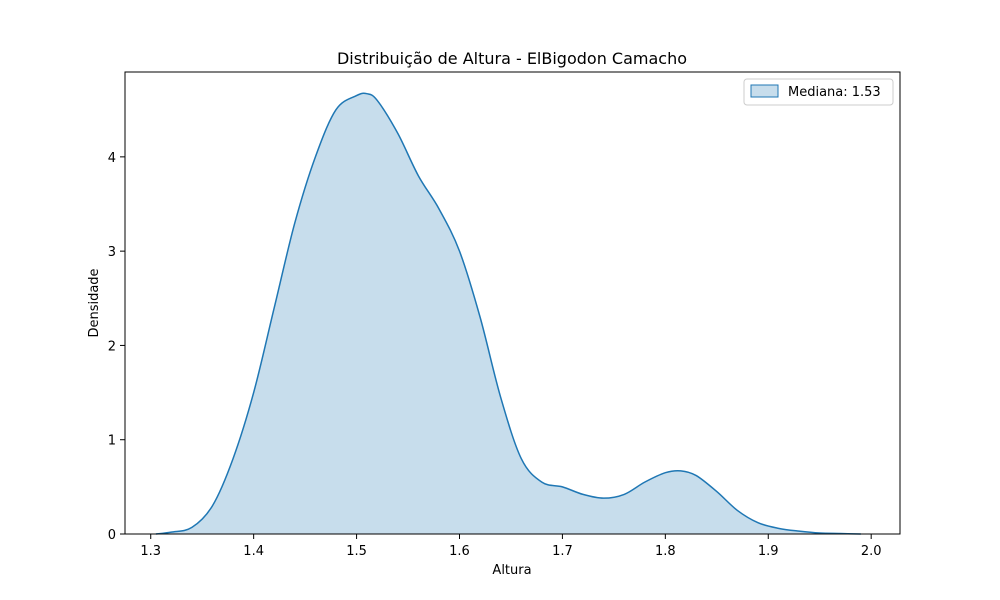 Image resolution: width=1000 pixels, height=600 pixels. What do you see at coordinates (112, 441) in the screenshot?
I see `y-tick-label: 1` at bounding box center [112, 441].